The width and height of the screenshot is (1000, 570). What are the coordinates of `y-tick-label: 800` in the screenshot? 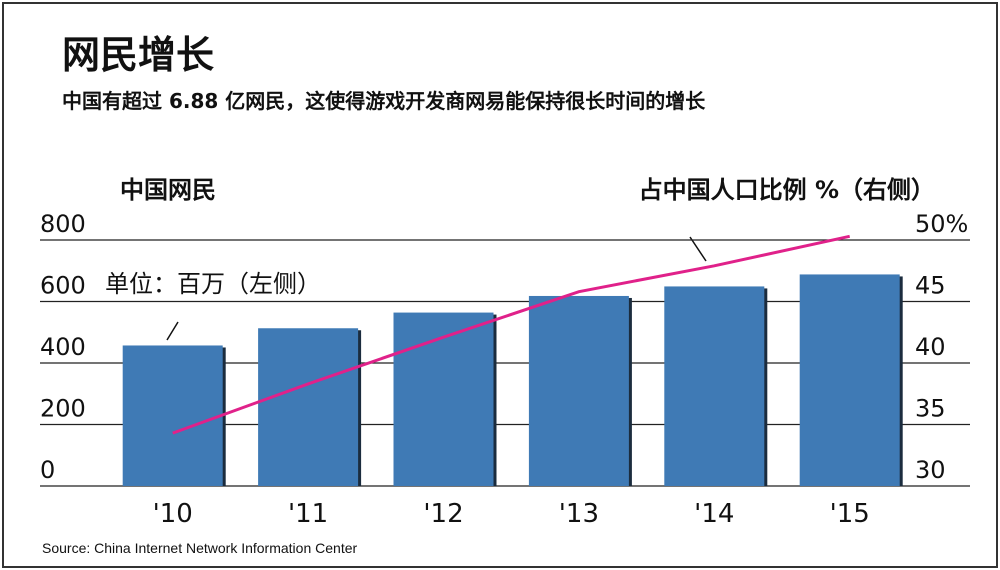 It's located at (63, 224).